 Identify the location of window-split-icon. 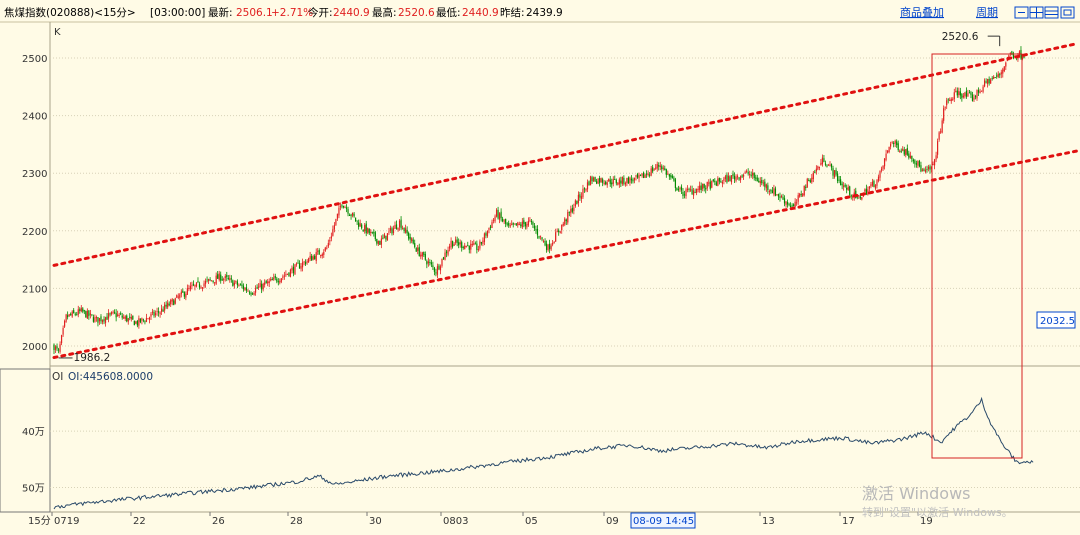
(1036, 12).